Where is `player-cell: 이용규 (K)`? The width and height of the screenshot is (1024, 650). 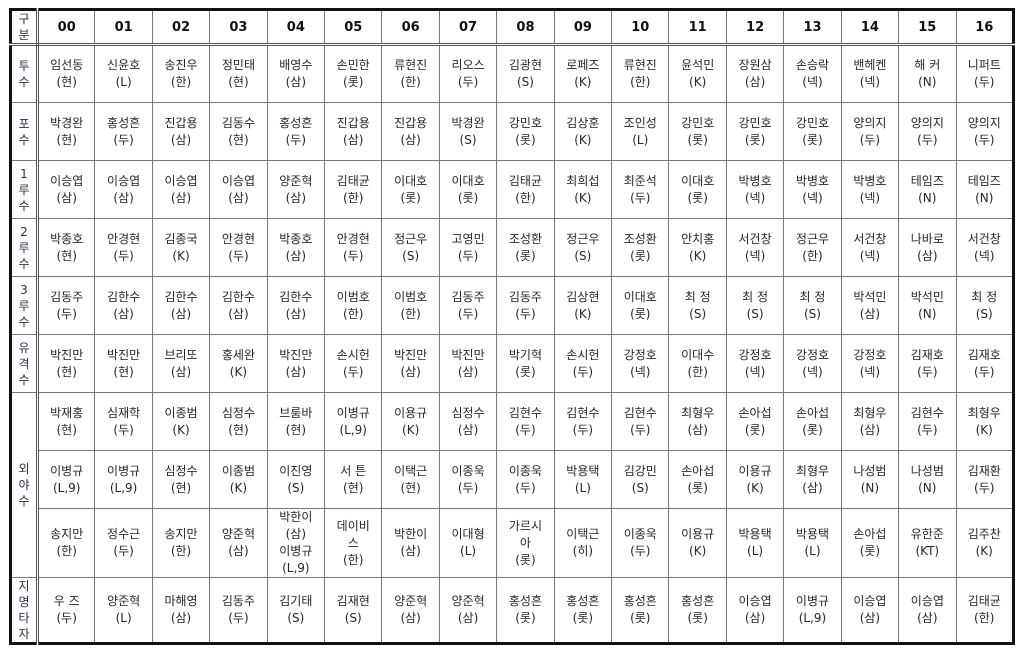 player-cell: 이용규 (K) is located at coordinates (410, 421).